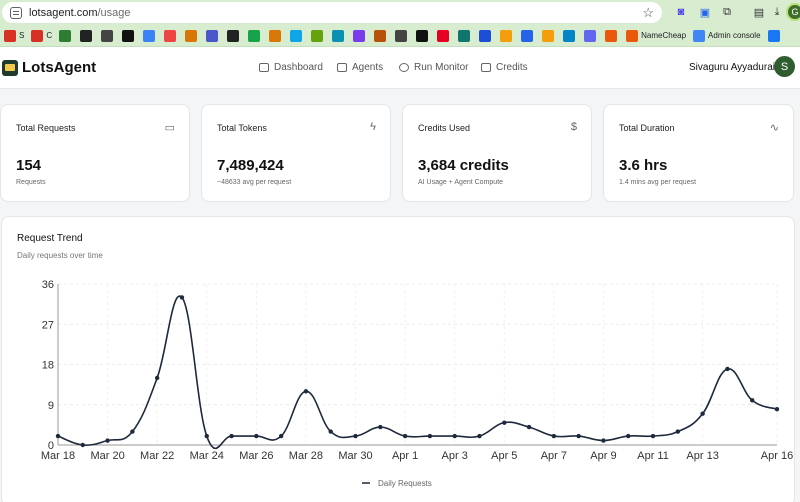  Describe the element at coordinates (37, 35) in the screenshot. I see `gmail-icon` at that location.